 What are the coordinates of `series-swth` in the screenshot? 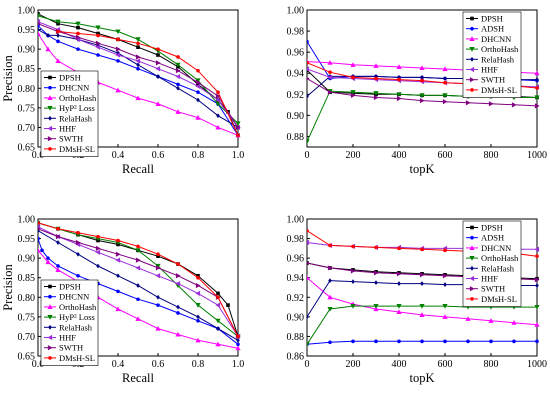 It's located at (139, 76).